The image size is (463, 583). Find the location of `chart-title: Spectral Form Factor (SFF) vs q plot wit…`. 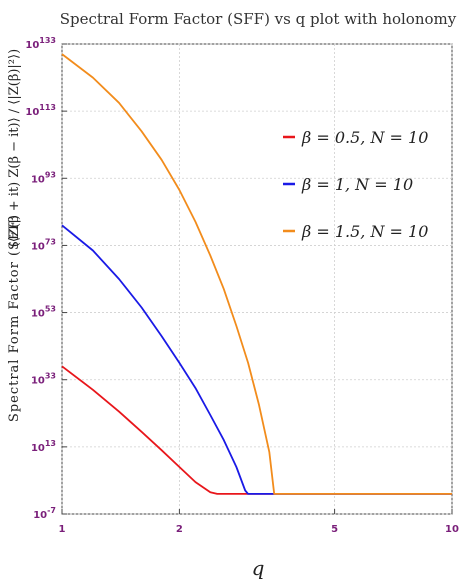

chart-title: Spectral Form Factor (SFF) vs q plot wit… is located at coordinates (258, 19).